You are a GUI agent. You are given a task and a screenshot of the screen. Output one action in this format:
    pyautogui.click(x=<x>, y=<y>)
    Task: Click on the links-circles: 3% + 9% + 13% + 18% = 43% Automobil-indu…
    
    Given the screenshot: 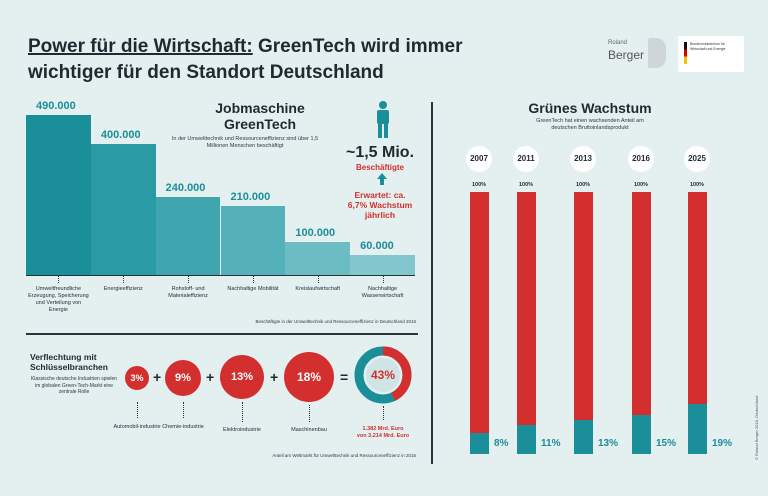 What is the action you would take?
    pyautogui.click(x=262, y=392)
    